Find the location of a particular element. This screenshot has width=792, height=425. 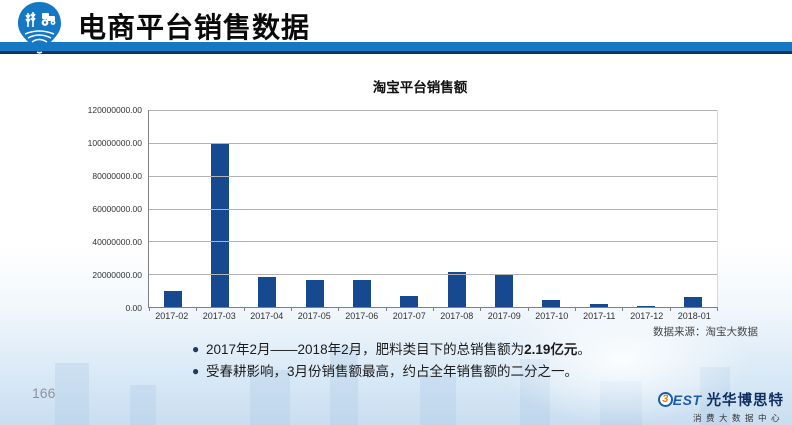

header-accent-line is located at coordinates (396, 52).